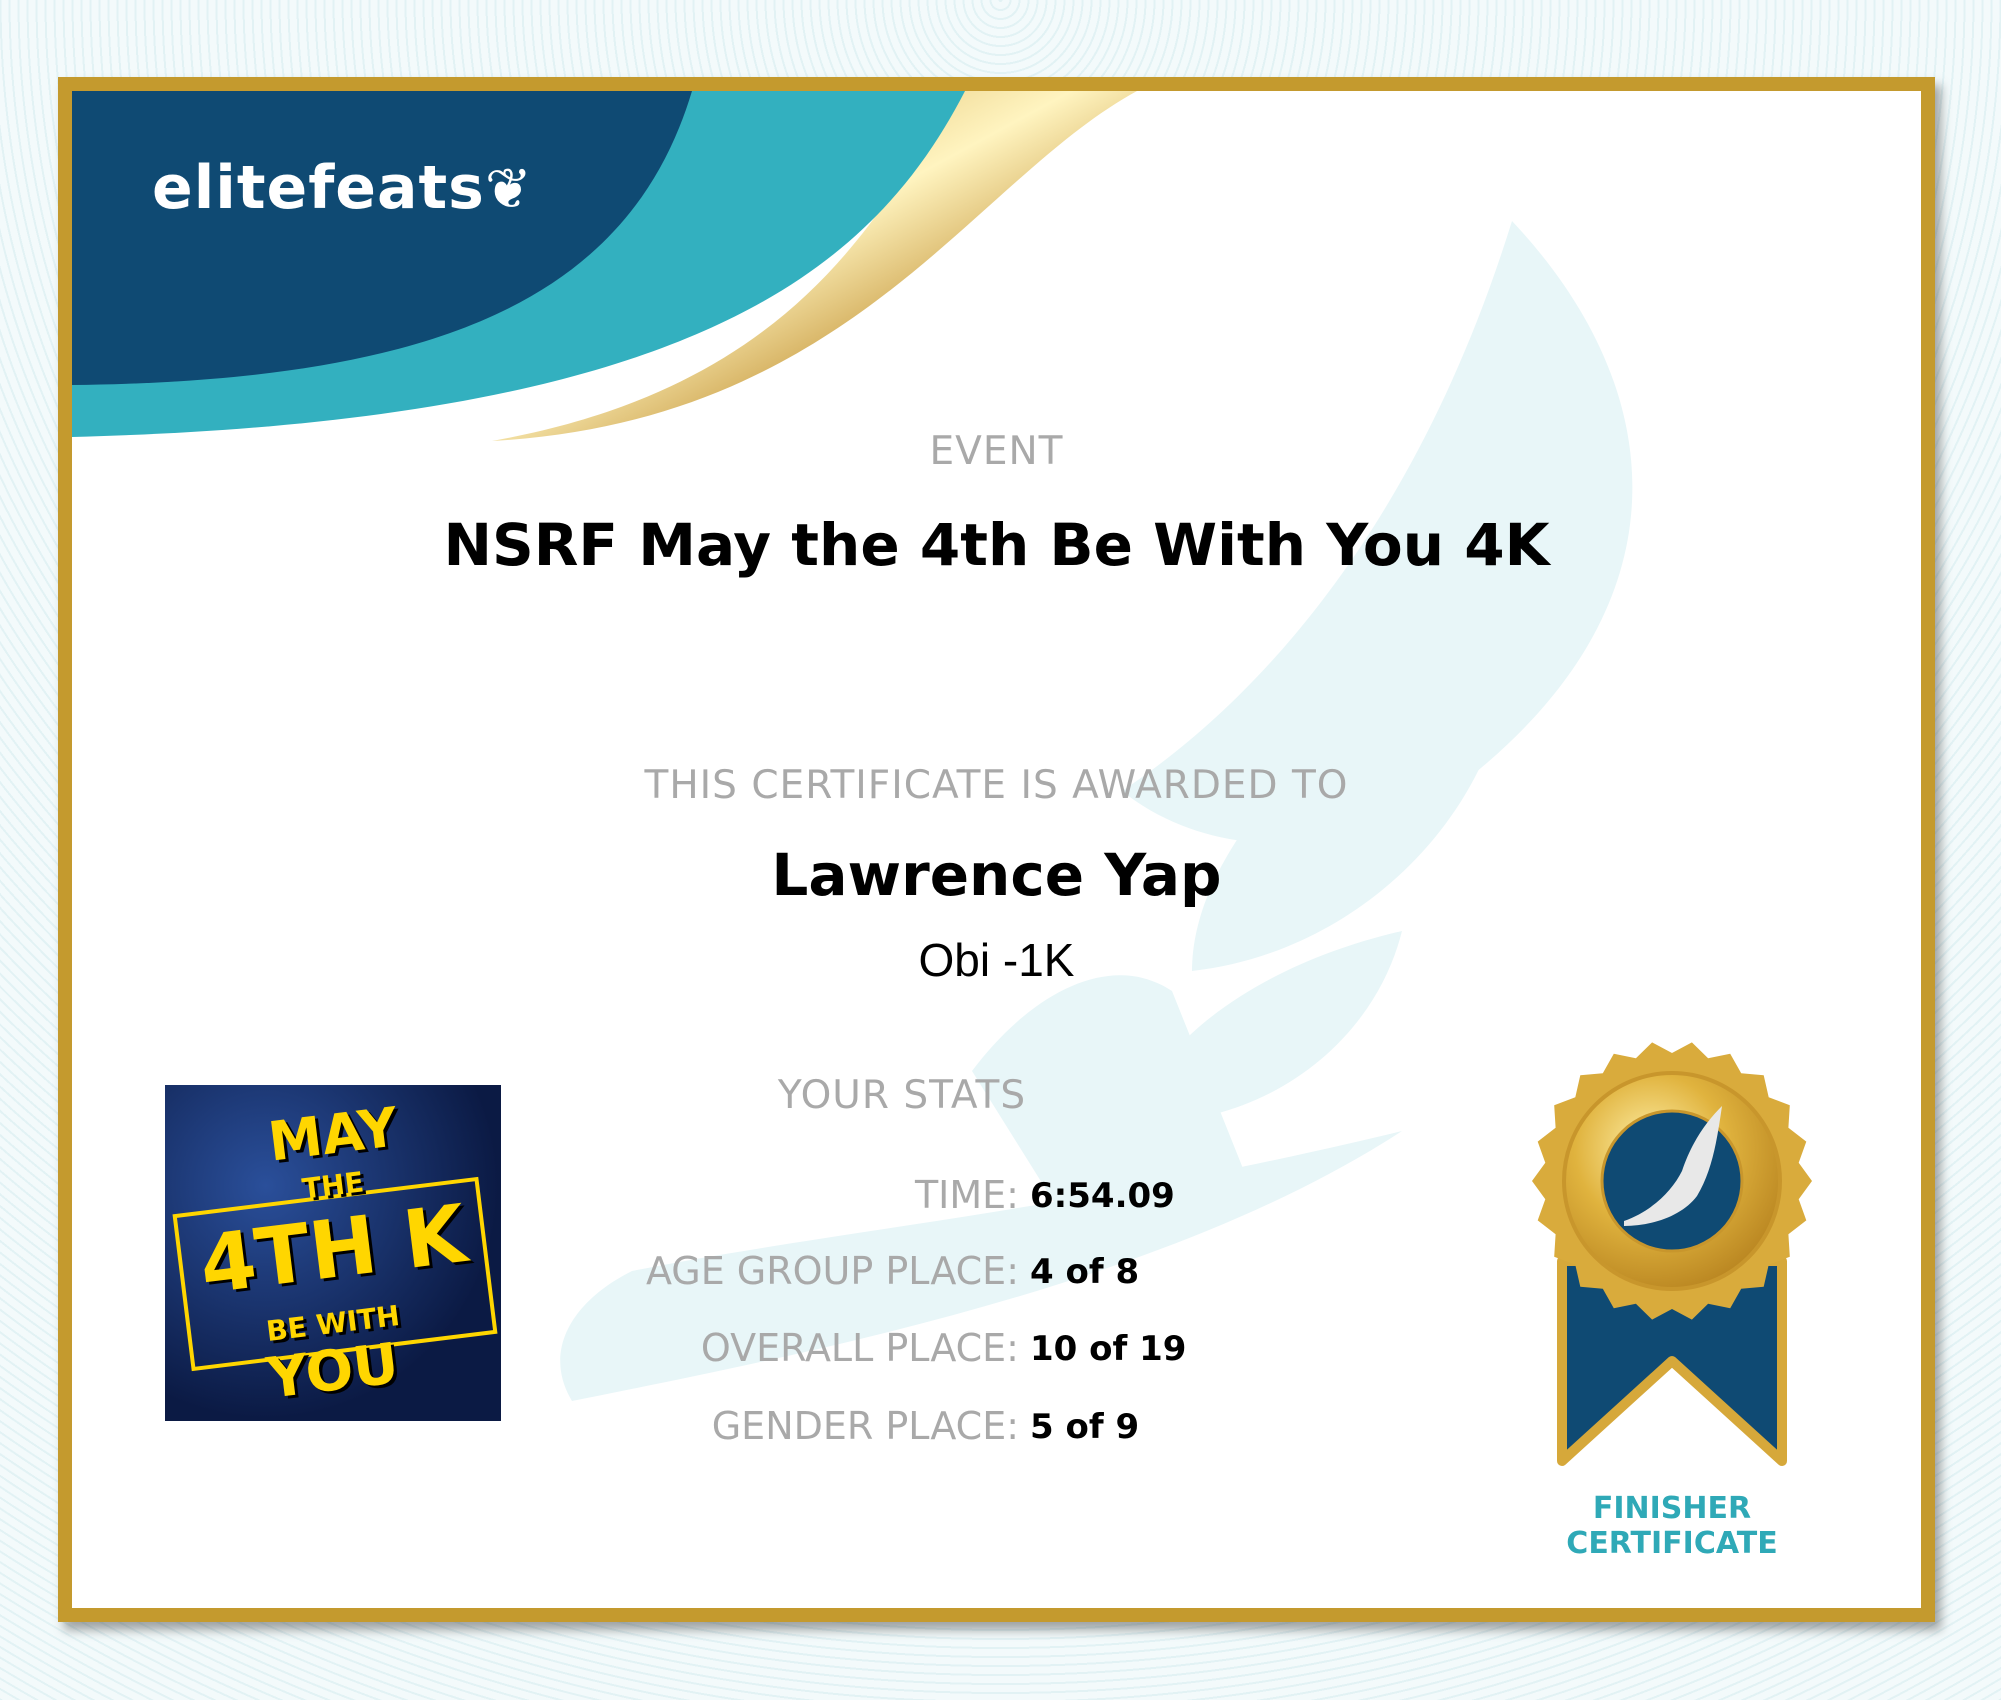  What do you see at coordinates (1671, 1424) in the screenshot?
I see `medal-year: 2023` at bounding box center [1671, 1424].